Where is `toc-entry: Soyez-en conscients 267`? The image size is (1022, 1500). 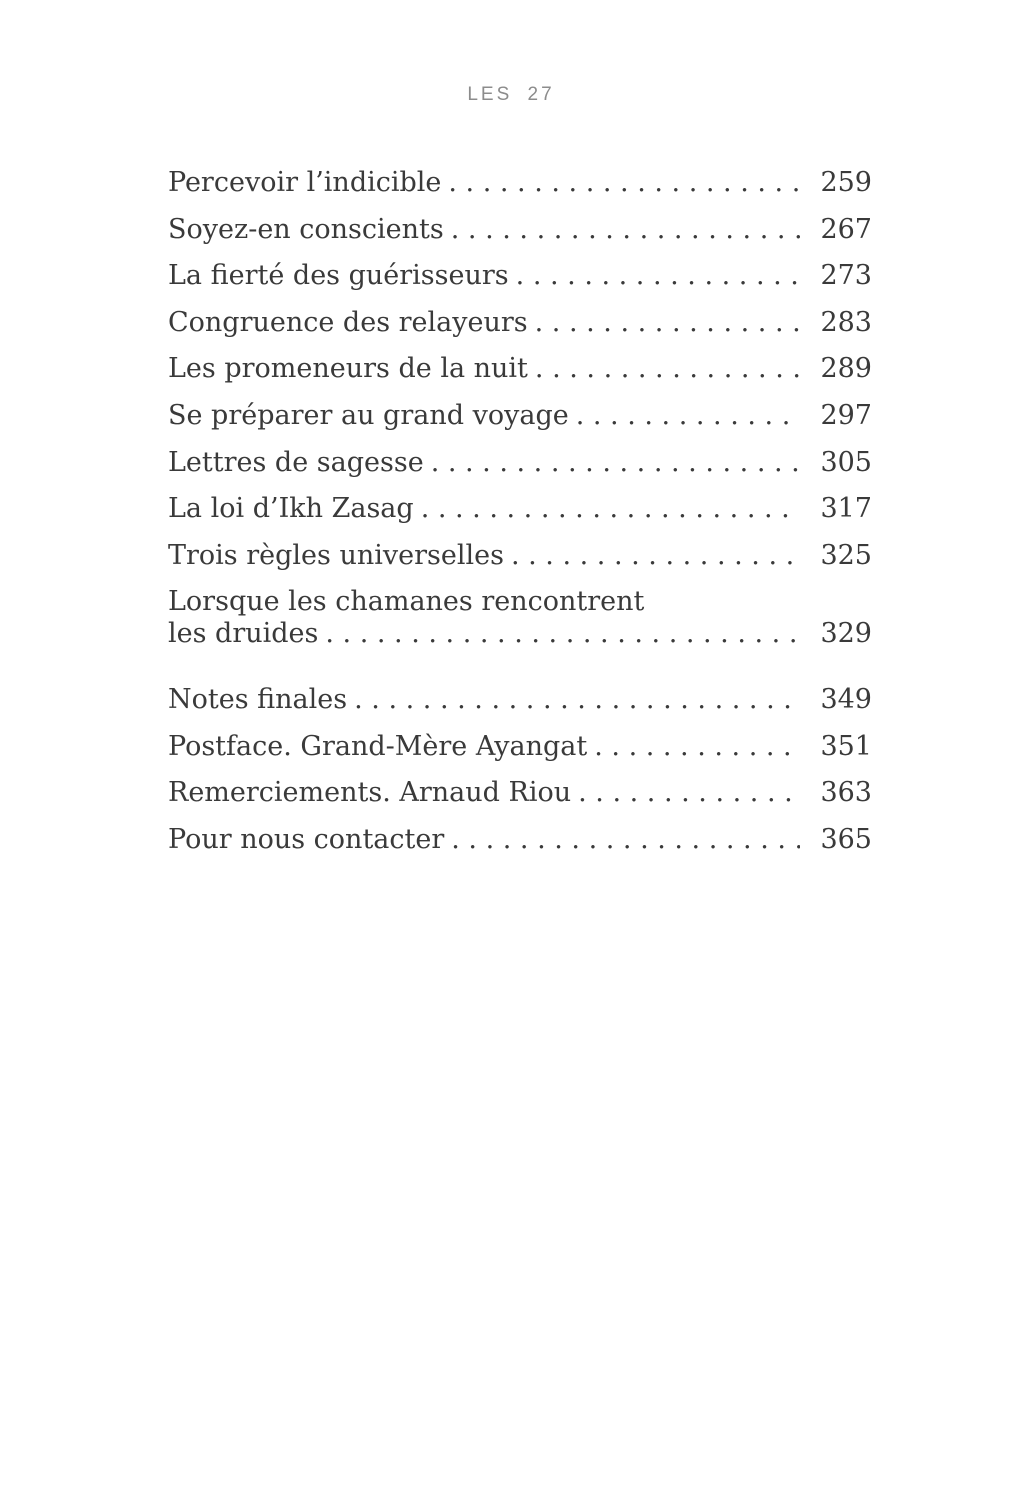 toc-entry: Soyez-en conscients 267 is located at coordinates (520, 237).